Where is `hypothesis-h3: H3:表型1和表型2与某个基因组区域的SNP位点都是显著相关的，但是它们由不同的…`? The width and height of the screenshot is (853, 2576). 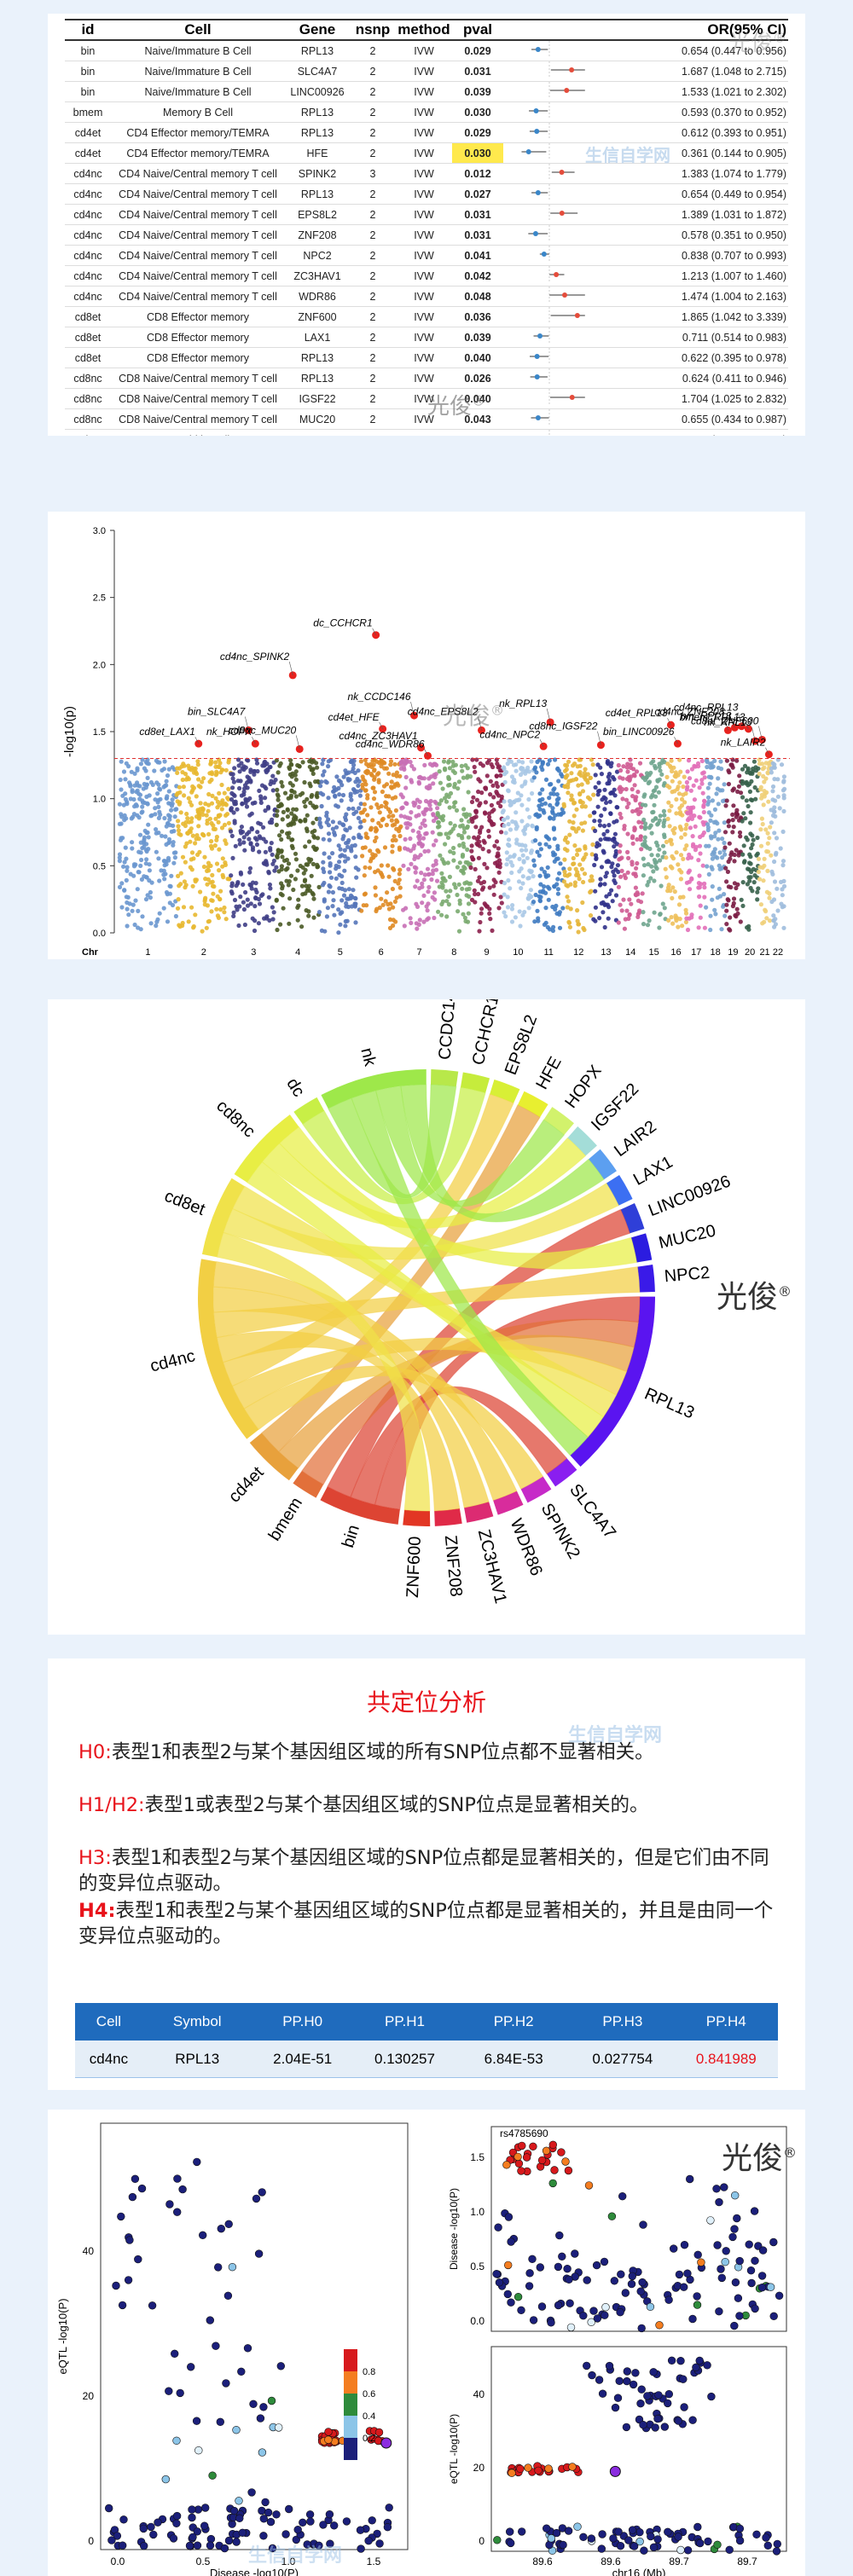 hypothesis-h3: H3:表型1和表型2与某个基因组区域的SNP位点都是显著相关的，但是它们由不同的… is located at coordinates (428, 1870).